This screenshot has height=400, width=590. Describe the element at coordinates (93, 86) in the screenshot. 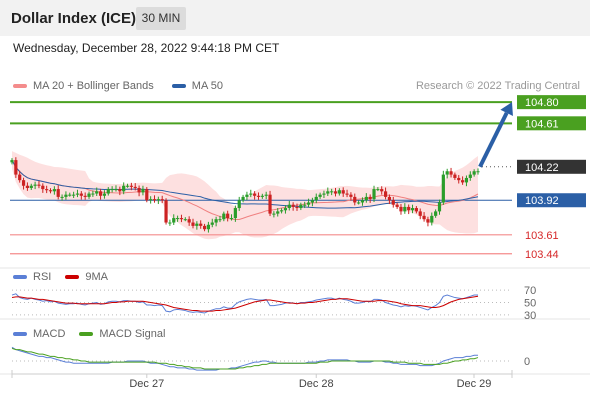

I see `ma-bb-legend-label: MA 20 + Bollinger Bands` at that location.